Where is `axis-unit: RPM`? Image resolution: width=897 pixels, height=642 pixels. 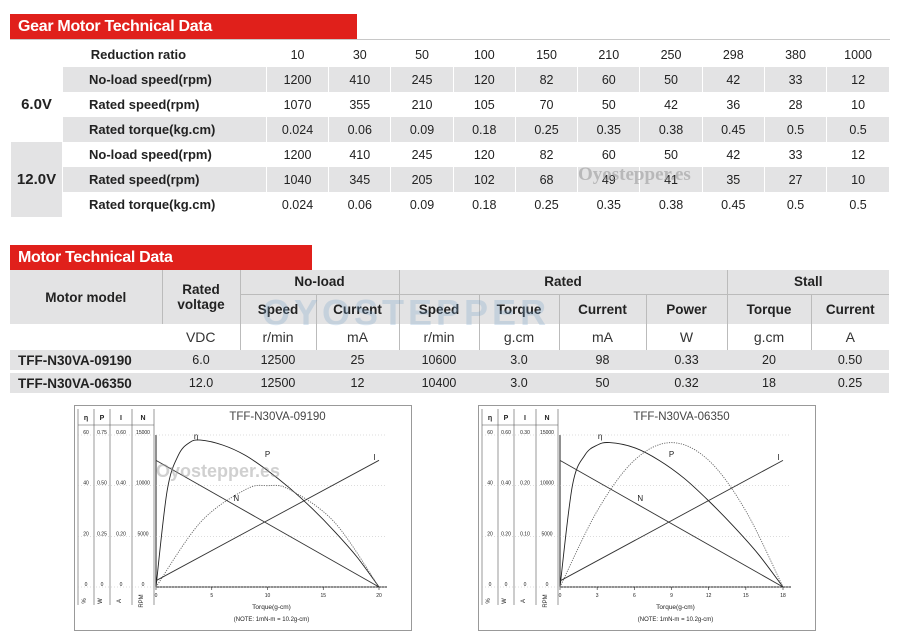
axis-unit: RPM is located at coordinates (142, 600).